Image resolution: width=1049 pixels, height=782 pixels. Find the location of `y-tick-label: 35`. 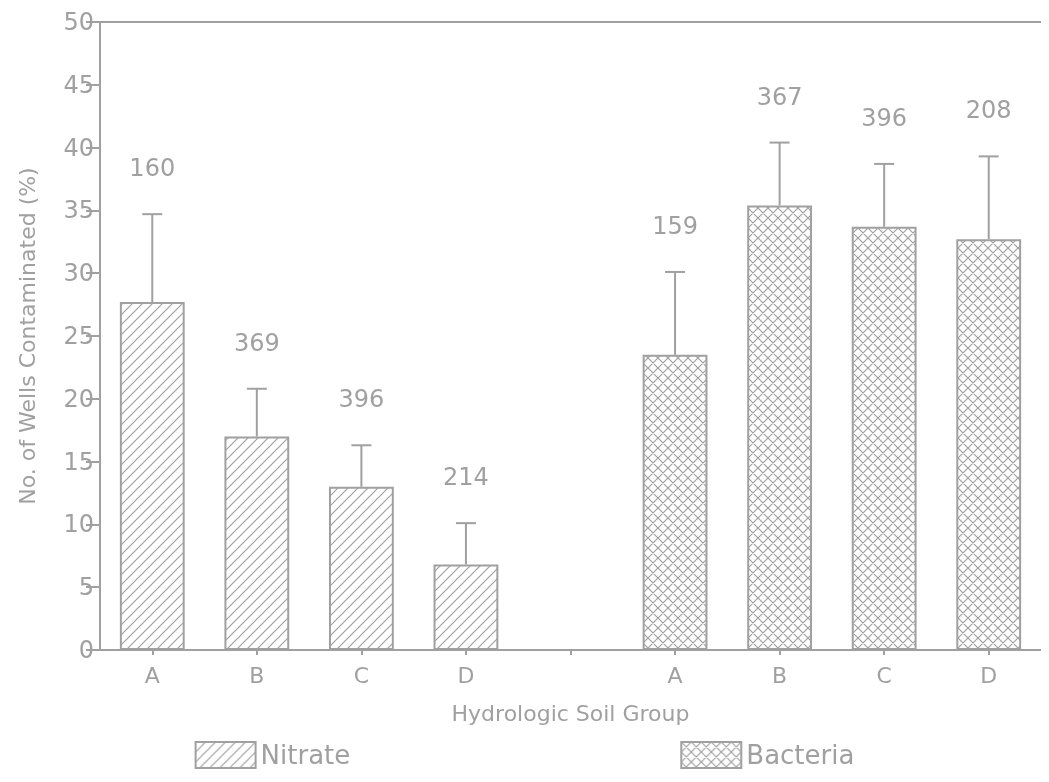

y-tick-label: 35 is located at coordinates (78, 210).